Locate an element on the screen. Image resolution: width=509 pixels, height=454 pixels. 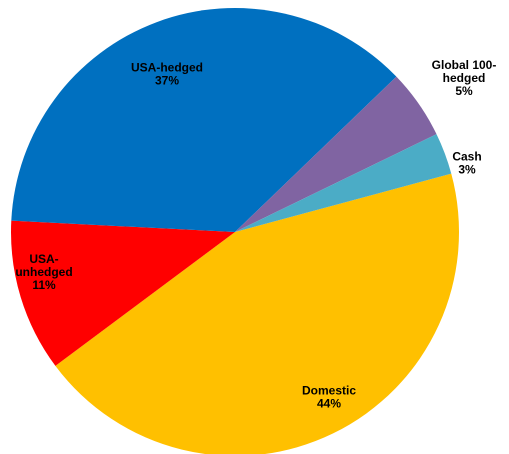
pie-slice-cash is located at coordinates (343, 183).